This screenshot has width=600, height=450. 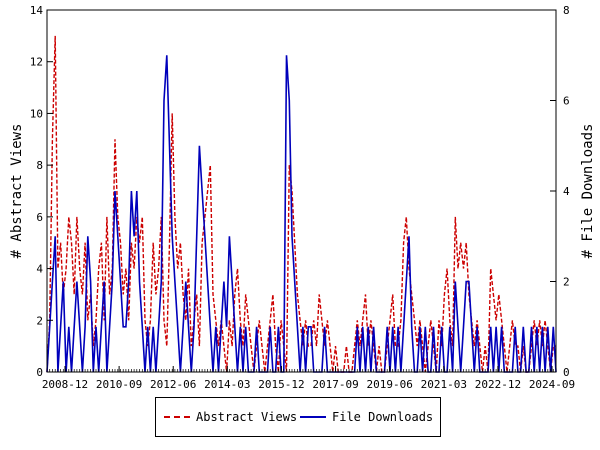 What do you see at coordinates (383, 417) in the screenshot?
I see `legend-label-file-downloads: File Downloads` at bounding box center [383, 417].